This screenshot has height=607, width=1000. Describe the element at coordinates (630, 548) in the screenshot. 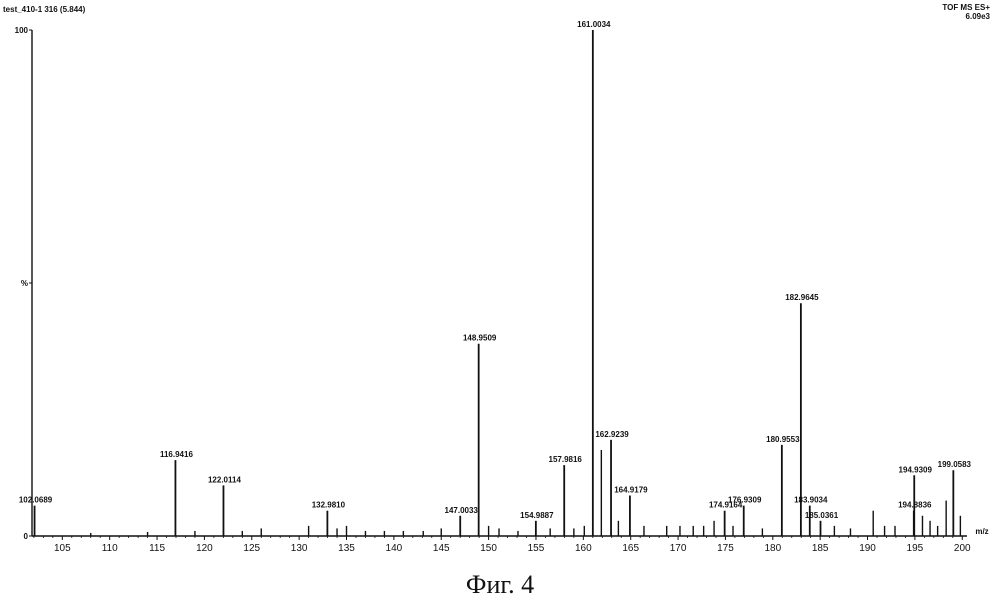

I see `x-tick-label: 165` at that location.